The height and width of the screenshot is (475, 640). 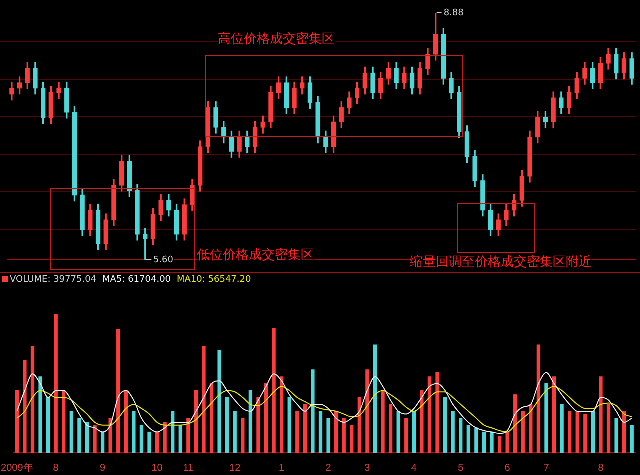 I want to click on x-tick-label: 5, so click(x=461, y=468).